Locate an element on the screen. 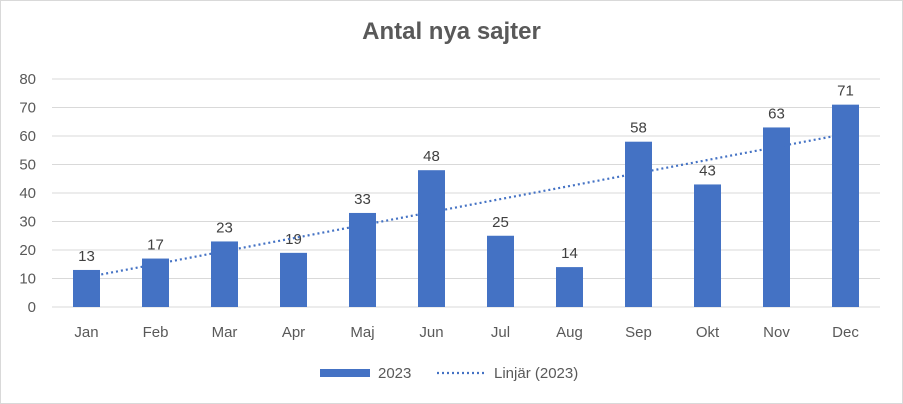 This screenshot has height=404, width=903. y-tick-label: 60 is located at coordinates (27, 136).